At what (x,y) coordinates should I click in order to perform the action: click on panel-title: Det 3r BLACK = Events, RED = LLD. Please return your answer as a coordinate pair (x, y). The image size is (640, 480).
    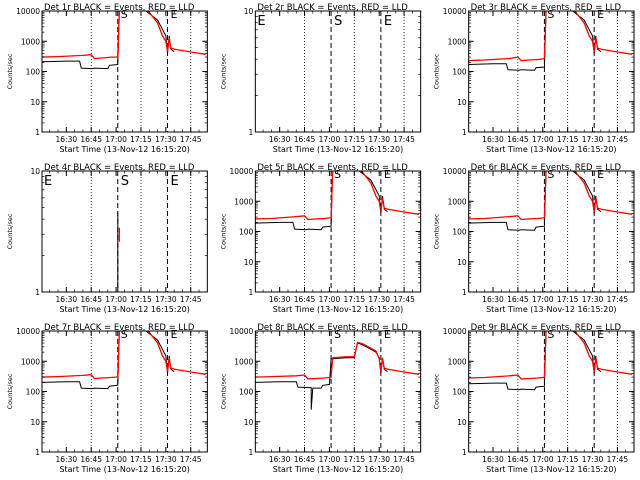
    Looking at the image, I should click on (546, 8).